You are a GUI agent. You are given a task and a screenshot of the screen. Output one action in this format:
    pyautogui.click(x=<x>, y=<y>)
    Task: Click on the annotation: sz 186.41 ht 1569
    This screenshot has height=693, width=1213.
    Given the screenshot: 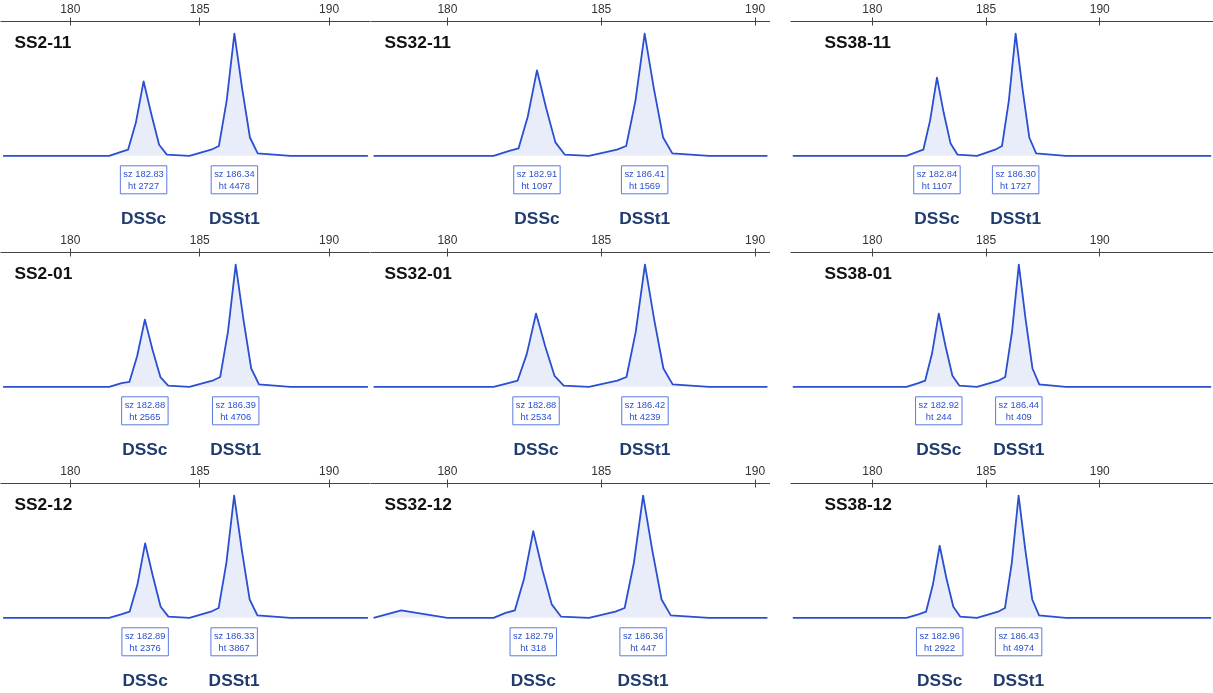 What is the action you would take?
    pyautogui.click(x=644, y=179)
    